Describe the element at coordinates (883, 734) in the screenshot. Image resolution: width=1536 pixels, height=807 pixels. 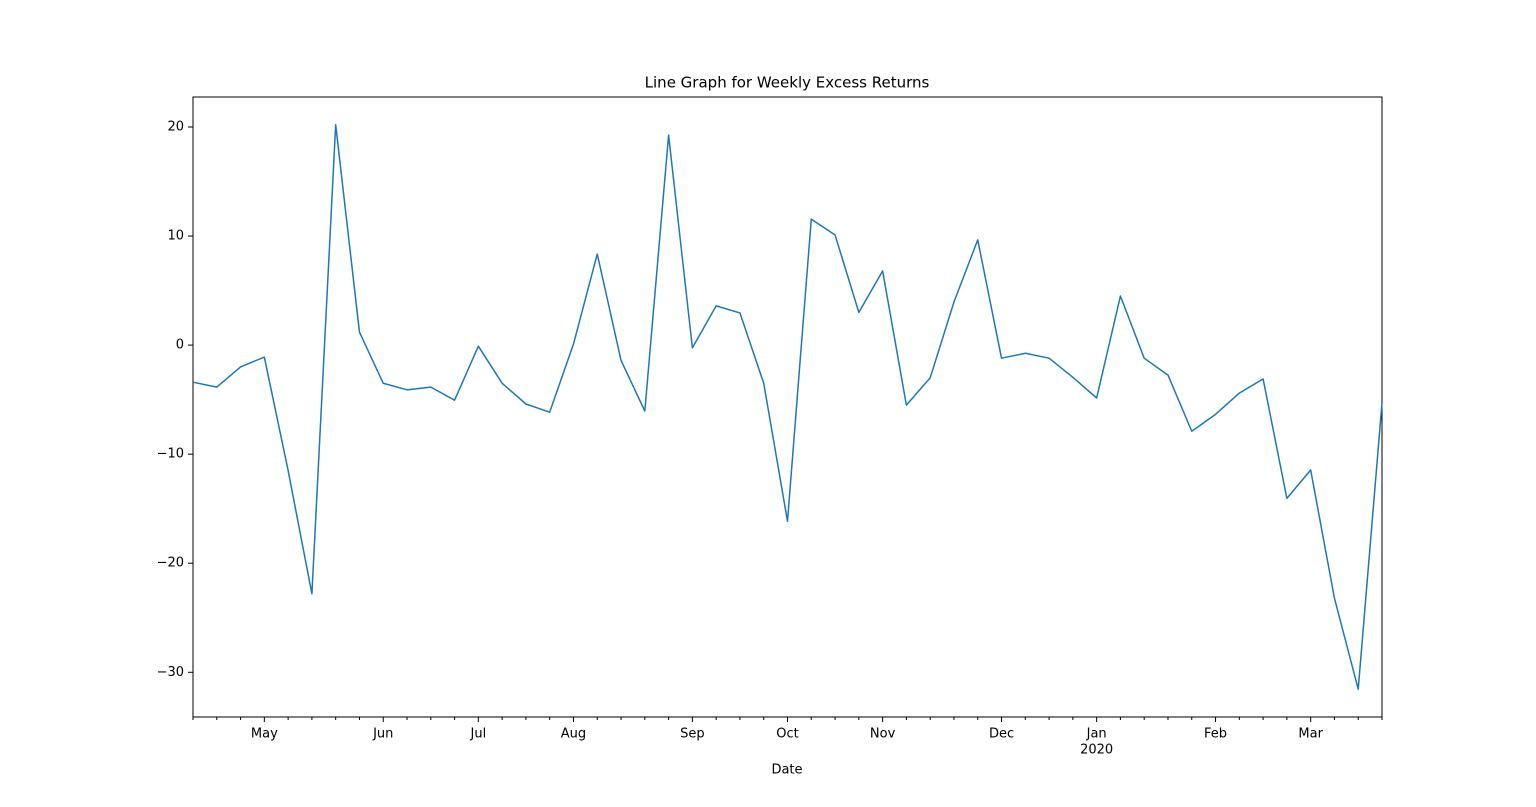
I see `x-tick-label: Nov` at that location.